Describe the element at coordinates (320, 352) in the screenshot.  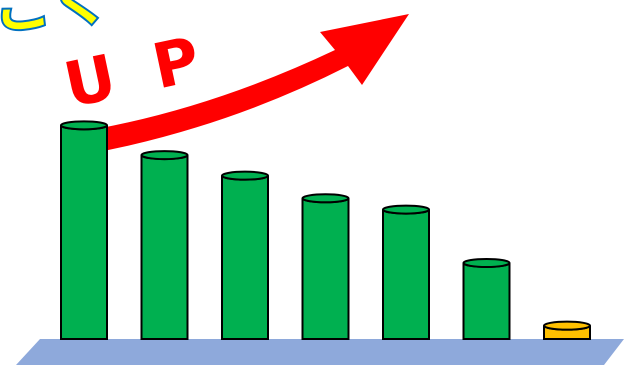
I see `chart-baseline-floor` at that location.